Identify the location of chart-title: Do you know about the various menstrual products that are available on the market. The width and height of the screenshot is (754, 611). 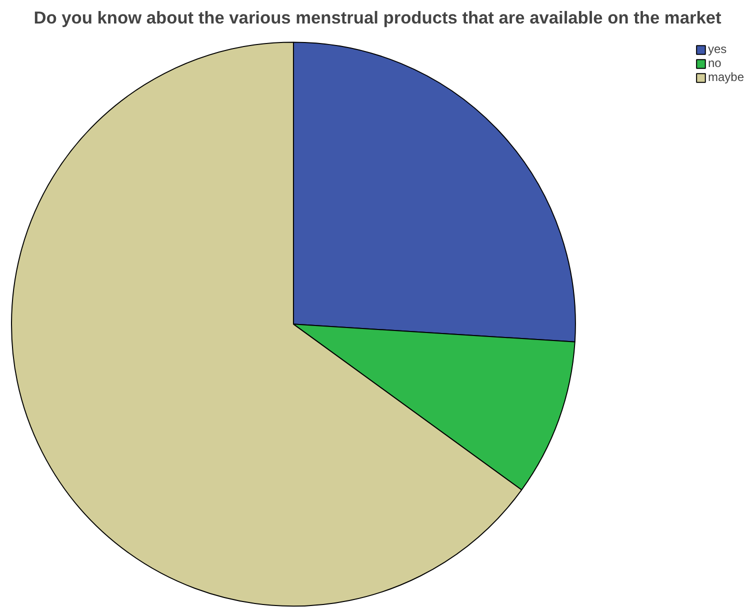
(378, 18).